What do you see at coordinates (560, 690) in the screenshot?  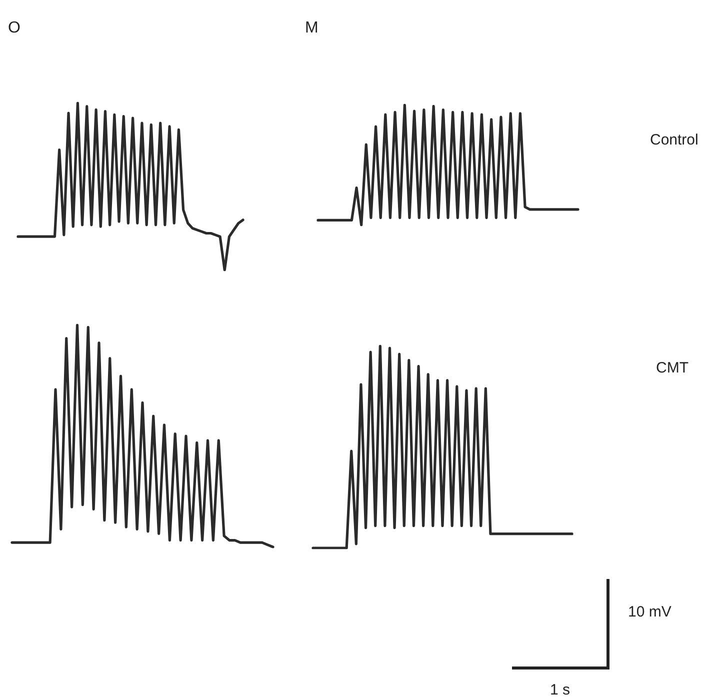 I see `text: 1 s` at bounding box center [560, 690].